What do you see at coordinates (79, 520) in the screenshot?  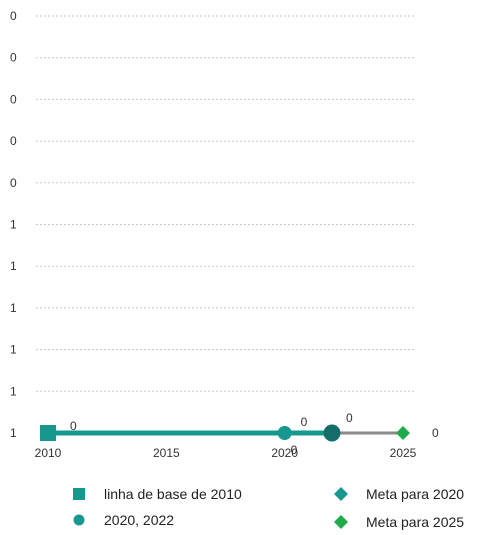 I see `circle-marker-icon` at bounding box center [79, 520].